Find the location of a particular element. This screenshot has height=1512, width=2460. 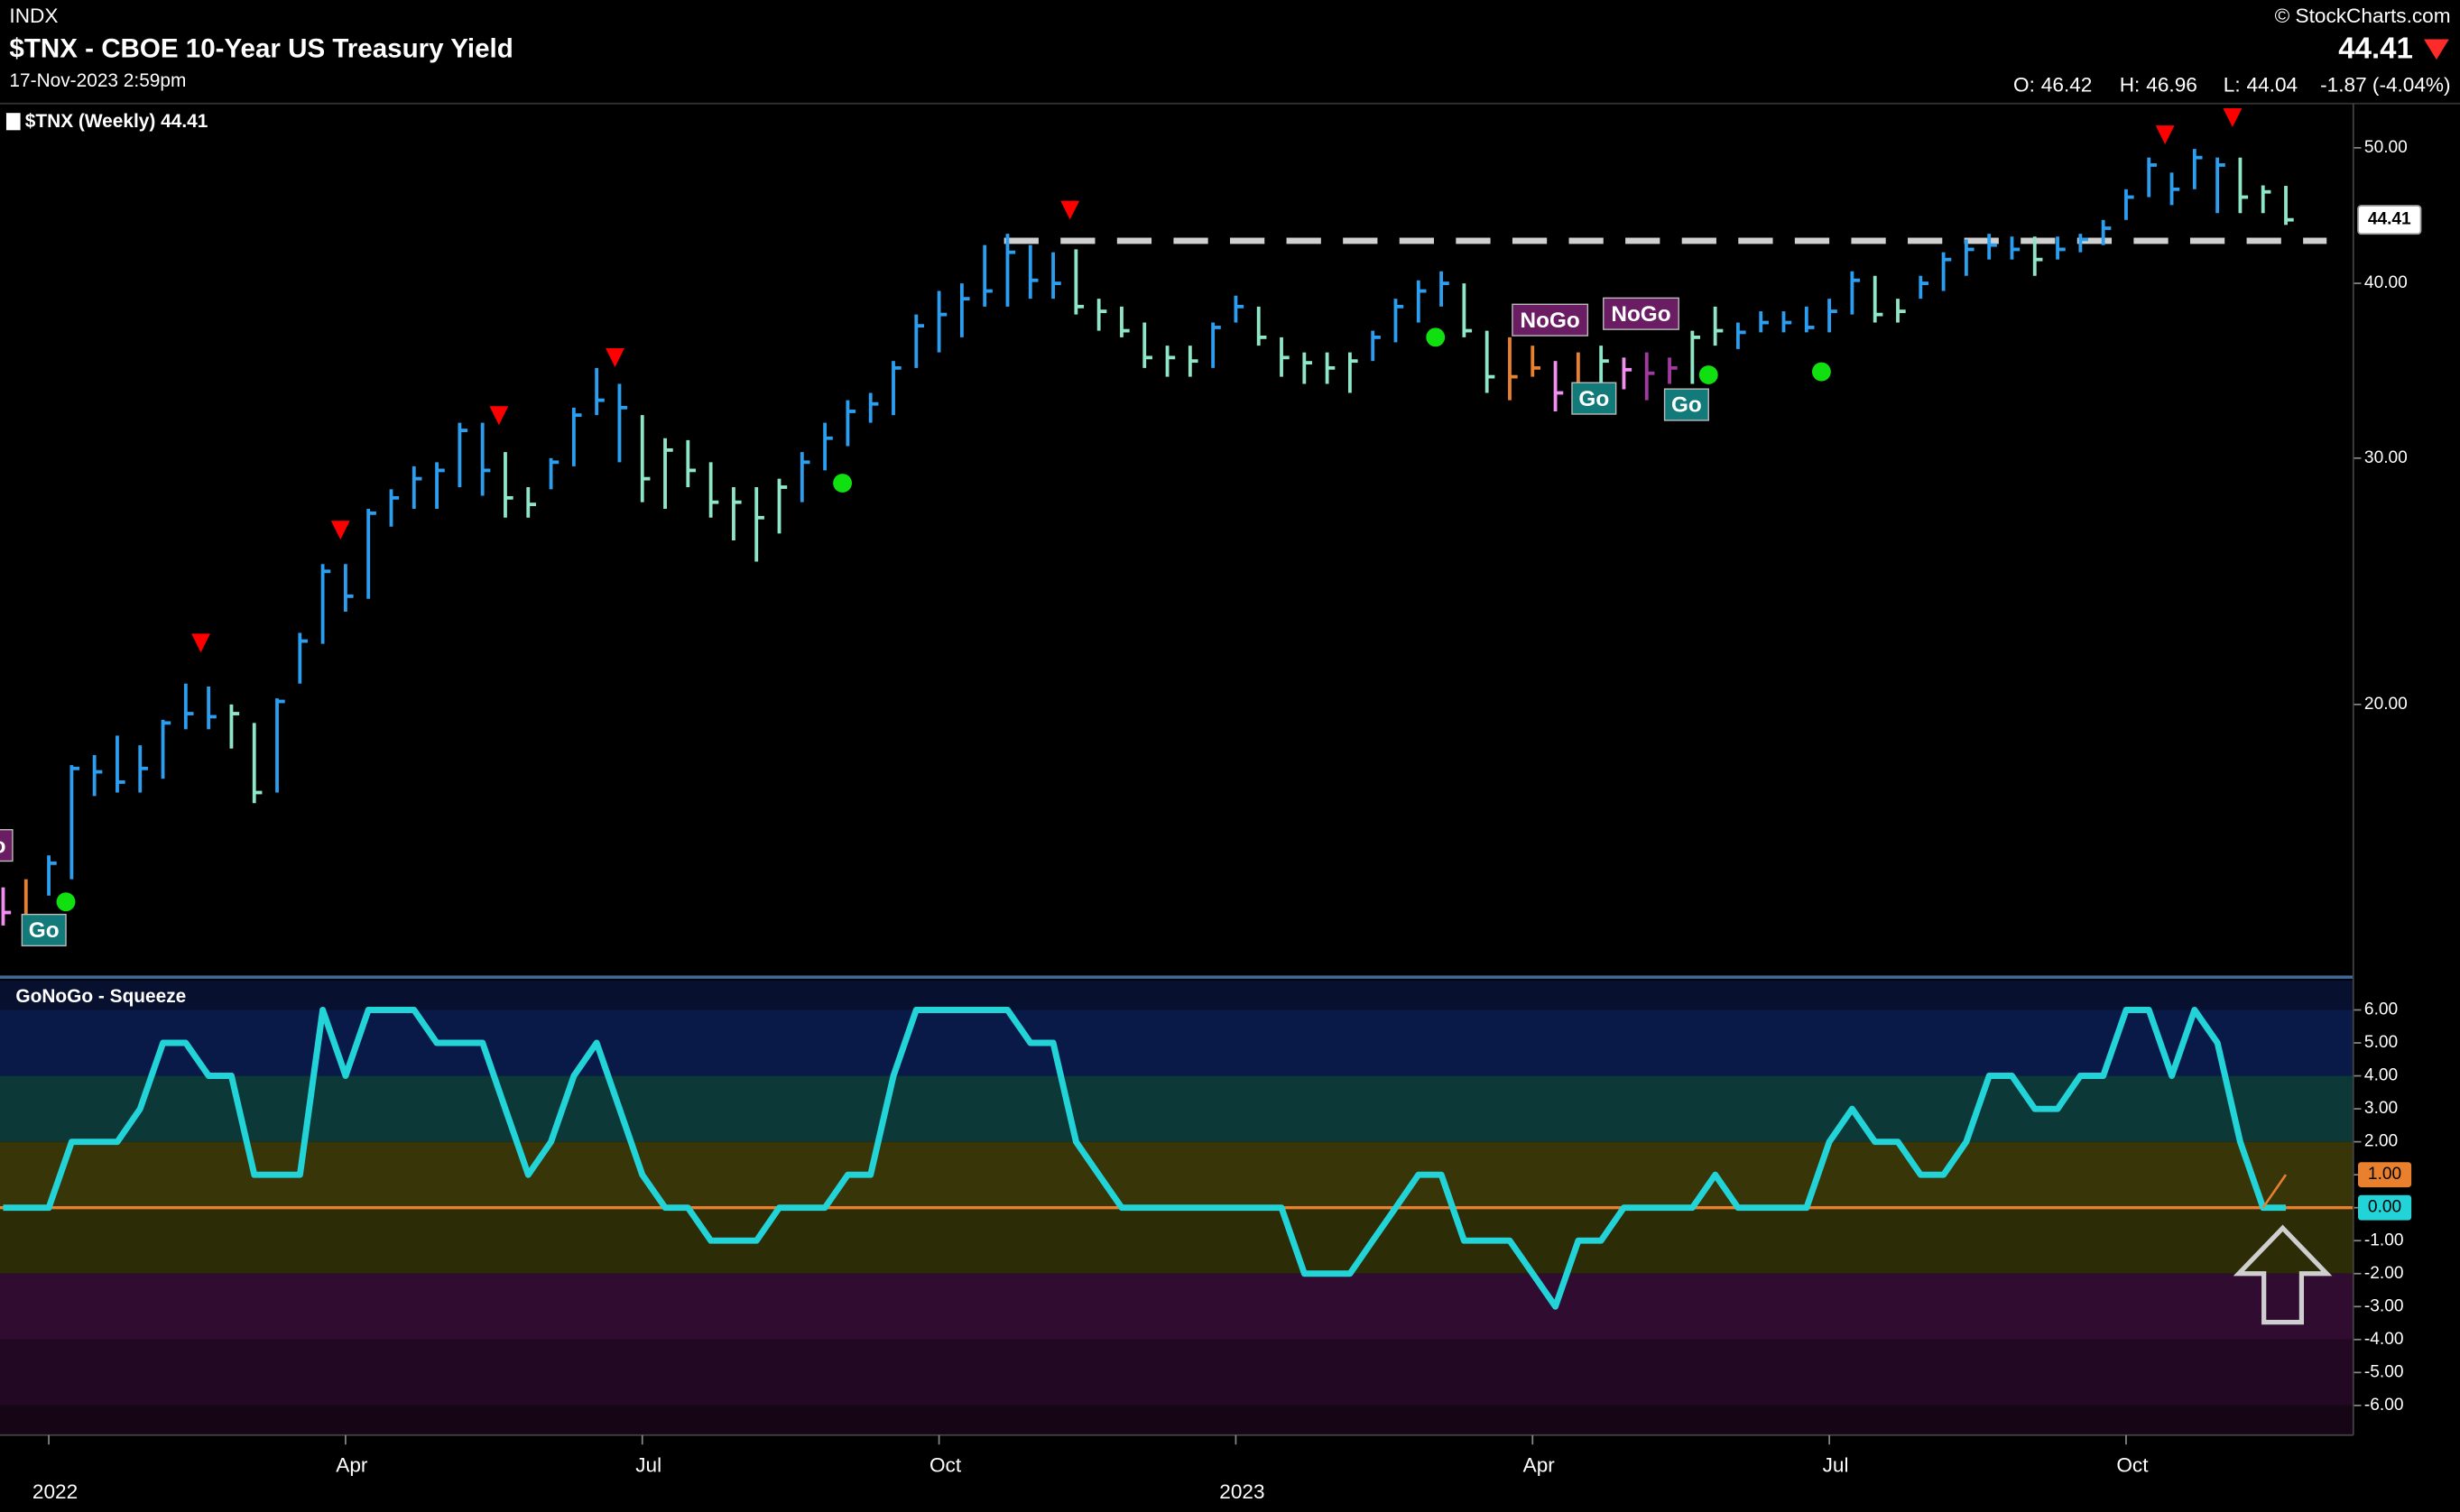

squeeze-tag-label: 1.00 is located at coordinates (2384, 1174).